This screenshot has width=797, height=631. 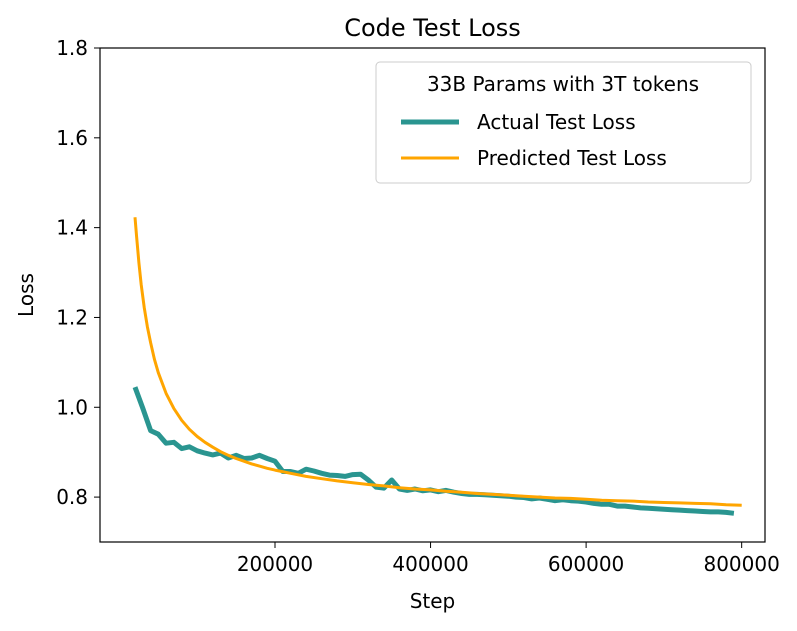 What do you see at coordinates (586, 564) in the screenshot?
I see `x-tick-label: 600000` at bounding box center [586, 564].